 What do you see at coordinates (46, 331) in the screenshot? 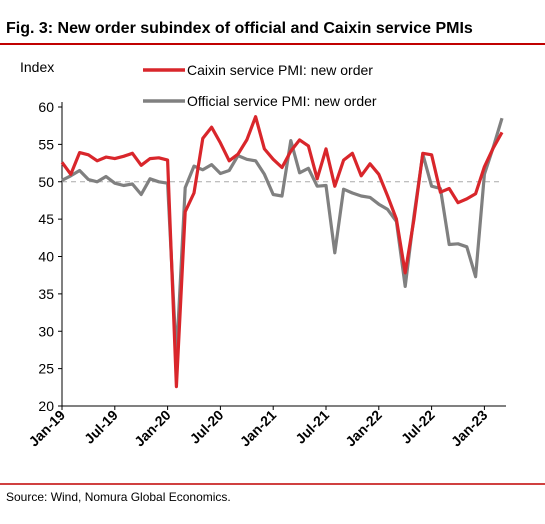
I see `y-tick-label: 30` at bounding box center [46, 331].